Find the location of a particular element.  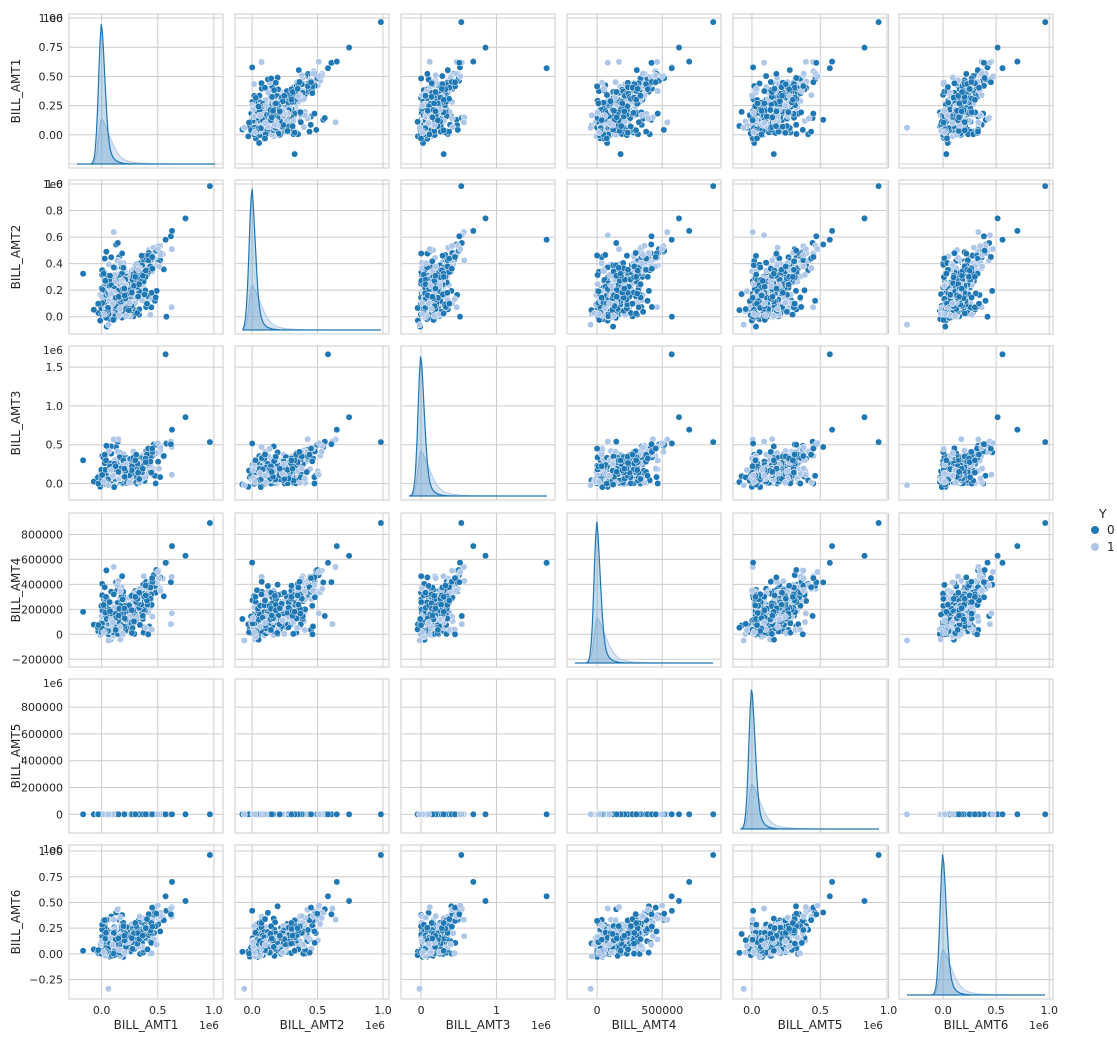

panel-BILL_AMT2-vs-BILL_AMT4 is located at coordinates (644, 257).